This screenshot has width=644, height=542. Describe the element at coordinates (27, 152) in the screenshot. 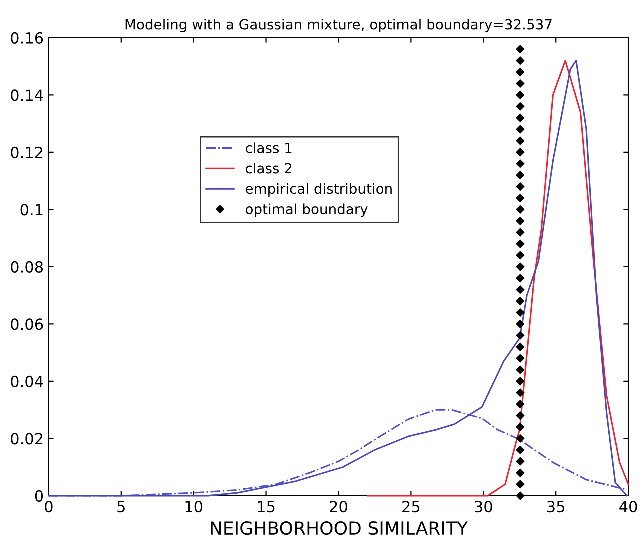

I see `y-tick-label: 0.12` at that location.